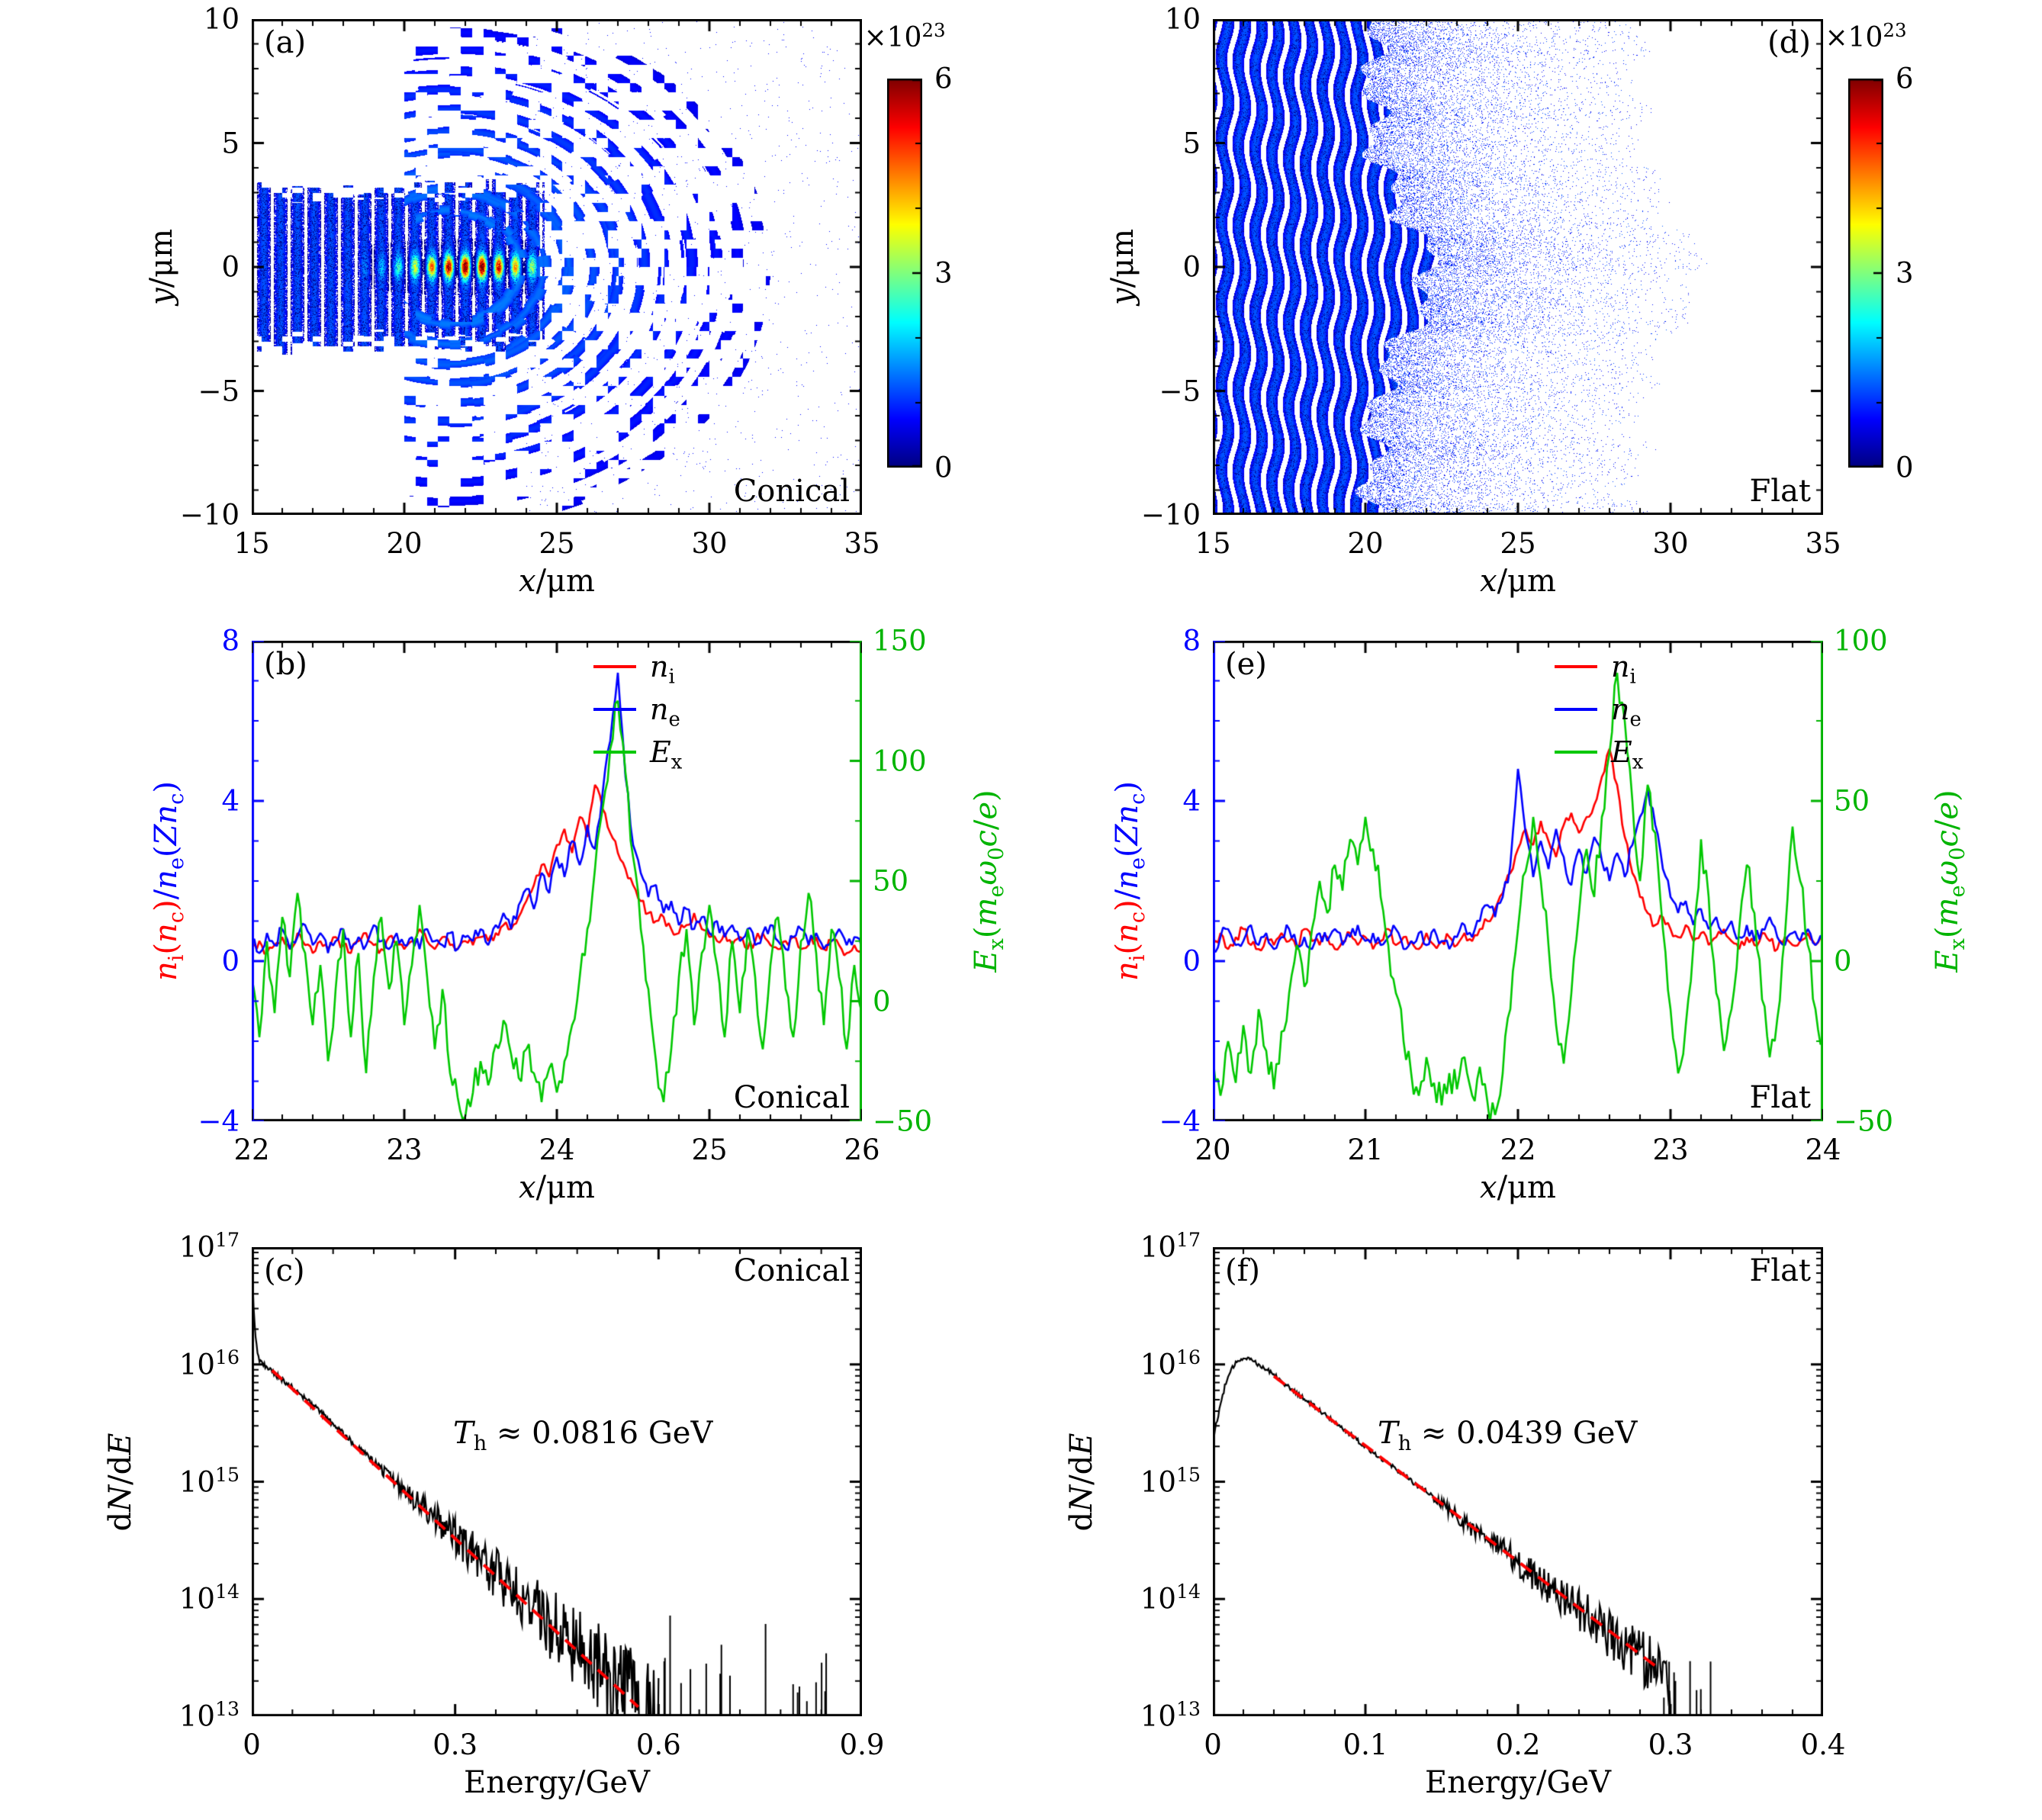  Describe the element at coordinates (904, 36) in the screenshot. I see `colorbar-scale-label: ×10²³` at that location.